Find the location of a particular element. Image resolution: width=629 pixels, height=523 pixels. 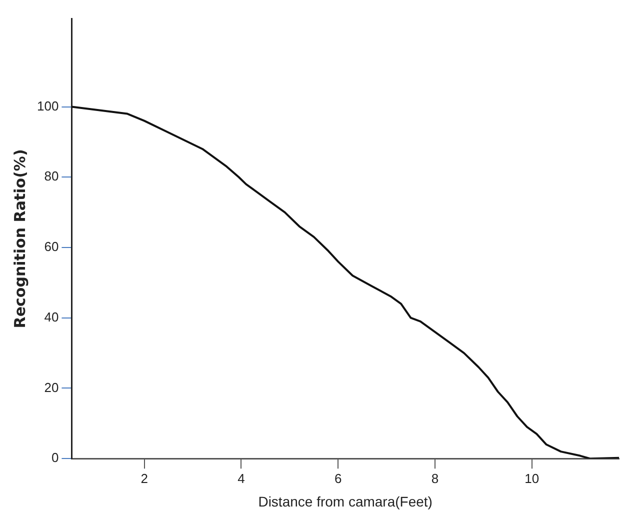

x-tick-label: 10 is located at coordinates (532, 478).